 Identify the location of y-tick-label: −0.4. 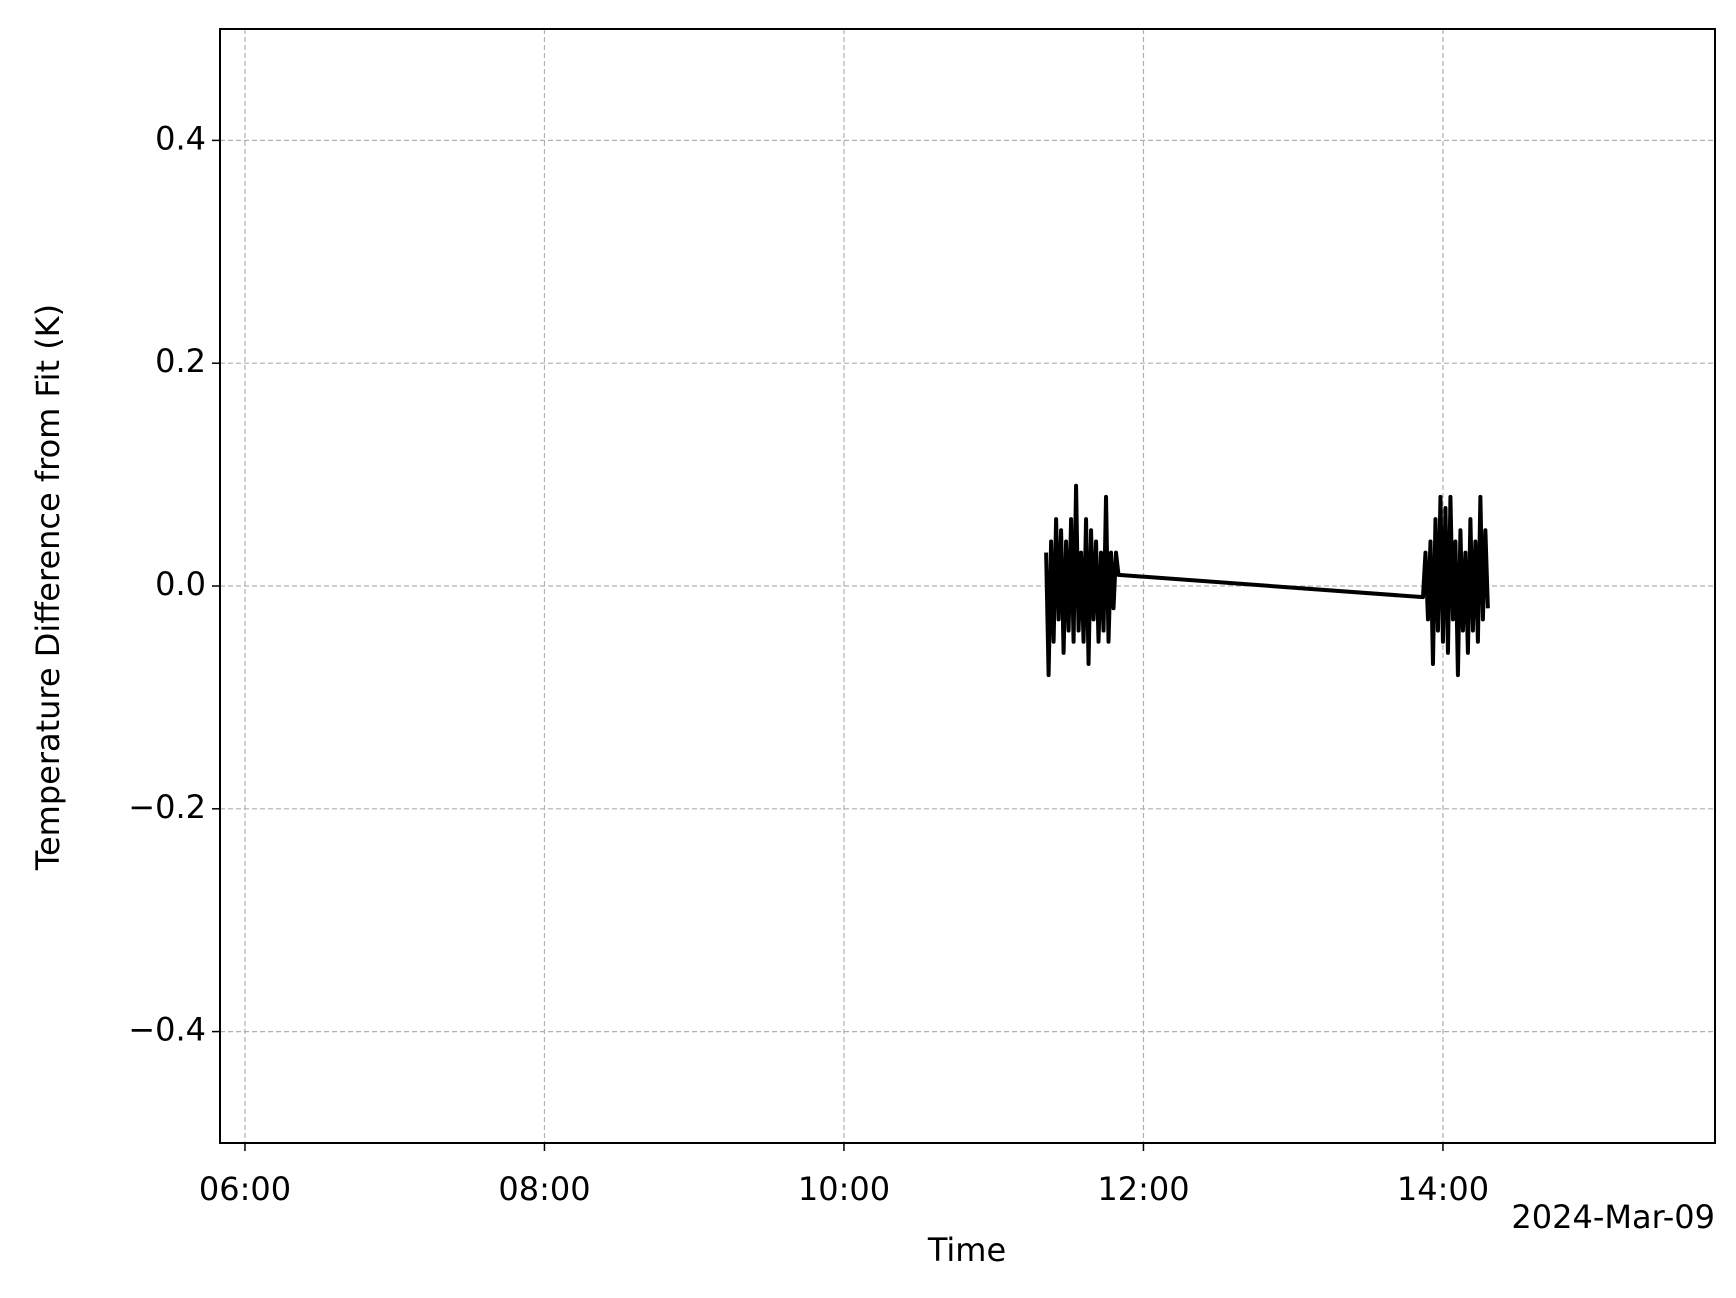
(167, 1030).